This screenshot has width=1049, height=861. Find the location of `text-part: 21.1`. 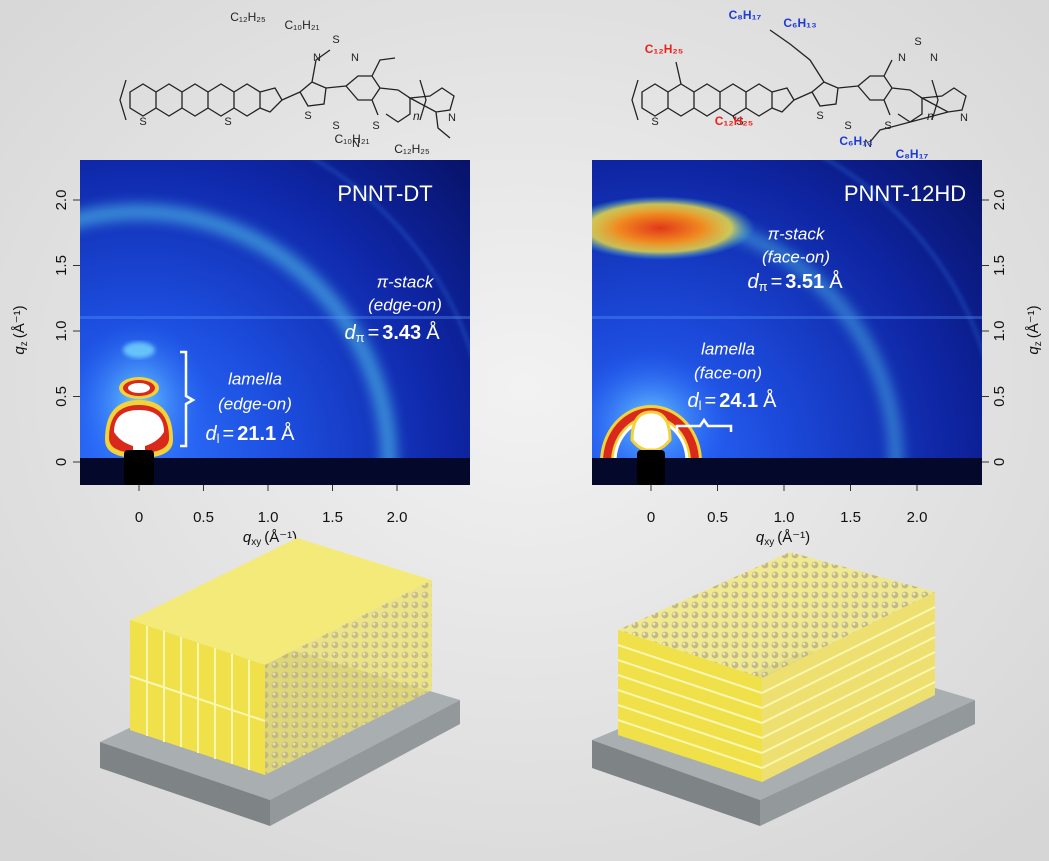

text-part: 21.1 is located at coordinates (256, 434).